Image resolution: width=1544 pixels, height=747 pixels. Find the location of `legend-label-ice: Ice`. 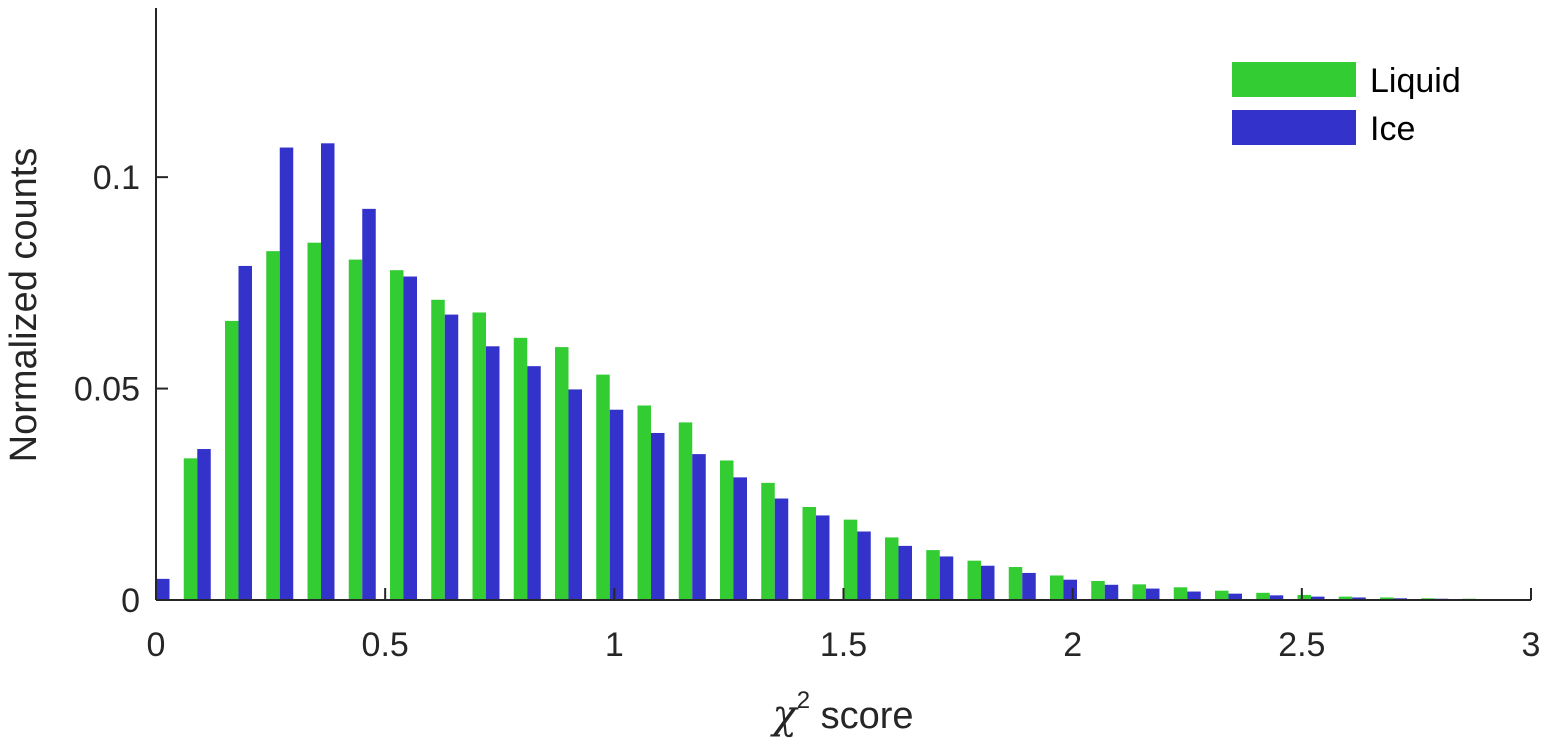

legend-label-ice: Ice is located at coordinates (1392, 129).